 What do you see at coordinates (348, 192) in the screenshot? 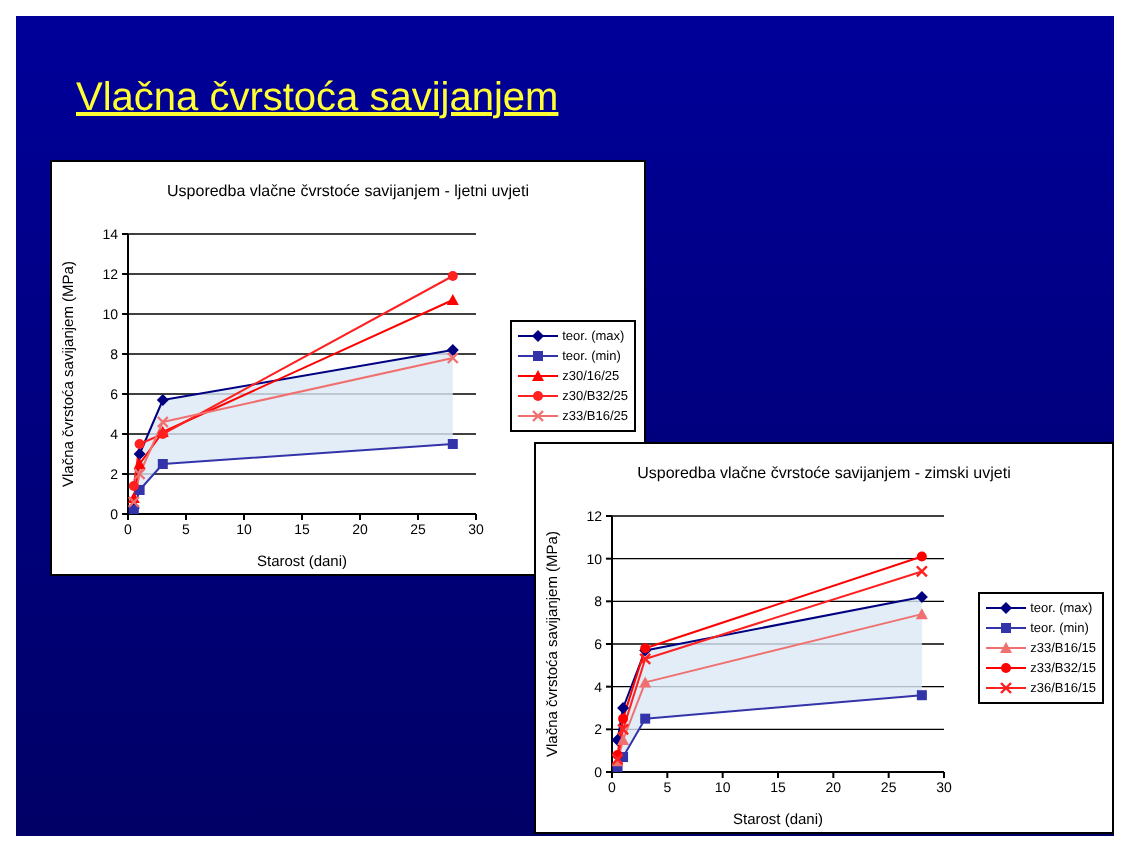
I see `chart-title: Usporedba vlačne čvrstoće savijanjem - ljetni uvjeti` at bounding box center [348, 192].